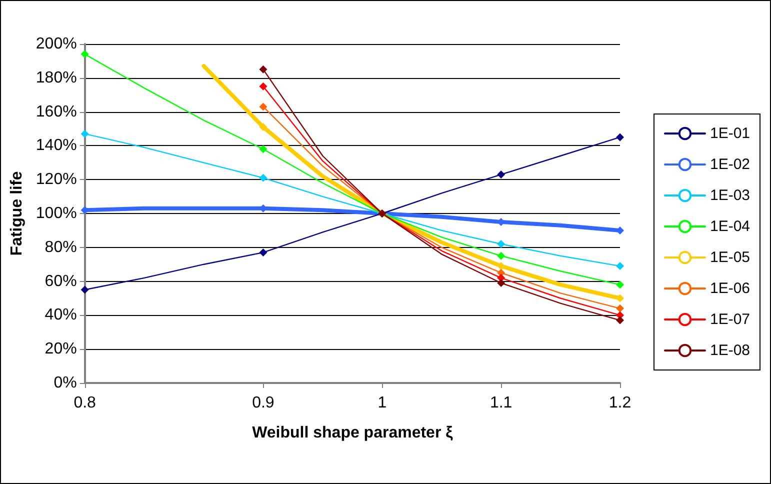 This screenshot has width=771, height=484. Describe the element at coordinates (17, 213) in the screenshot. I see `y-axis-title: Fatigue life` at that location.